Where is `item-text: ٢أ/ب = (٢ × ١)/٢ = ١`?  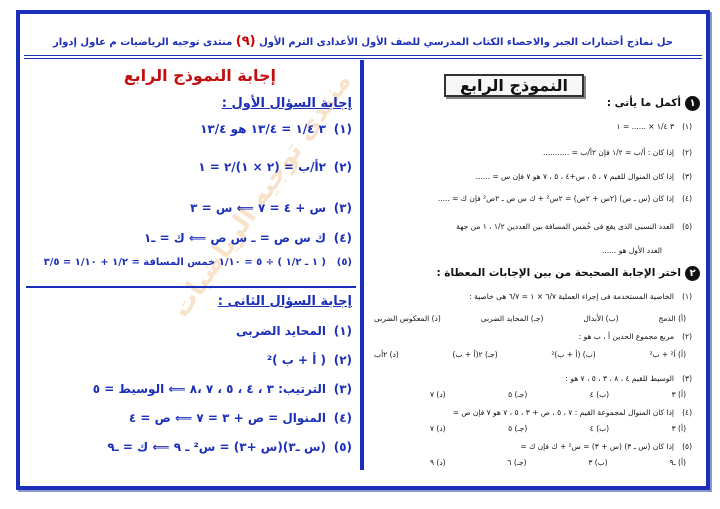 item-text: ٢أ/ب = (٢ × ١)/٢ = ١ is located at coordinates (262, 167).